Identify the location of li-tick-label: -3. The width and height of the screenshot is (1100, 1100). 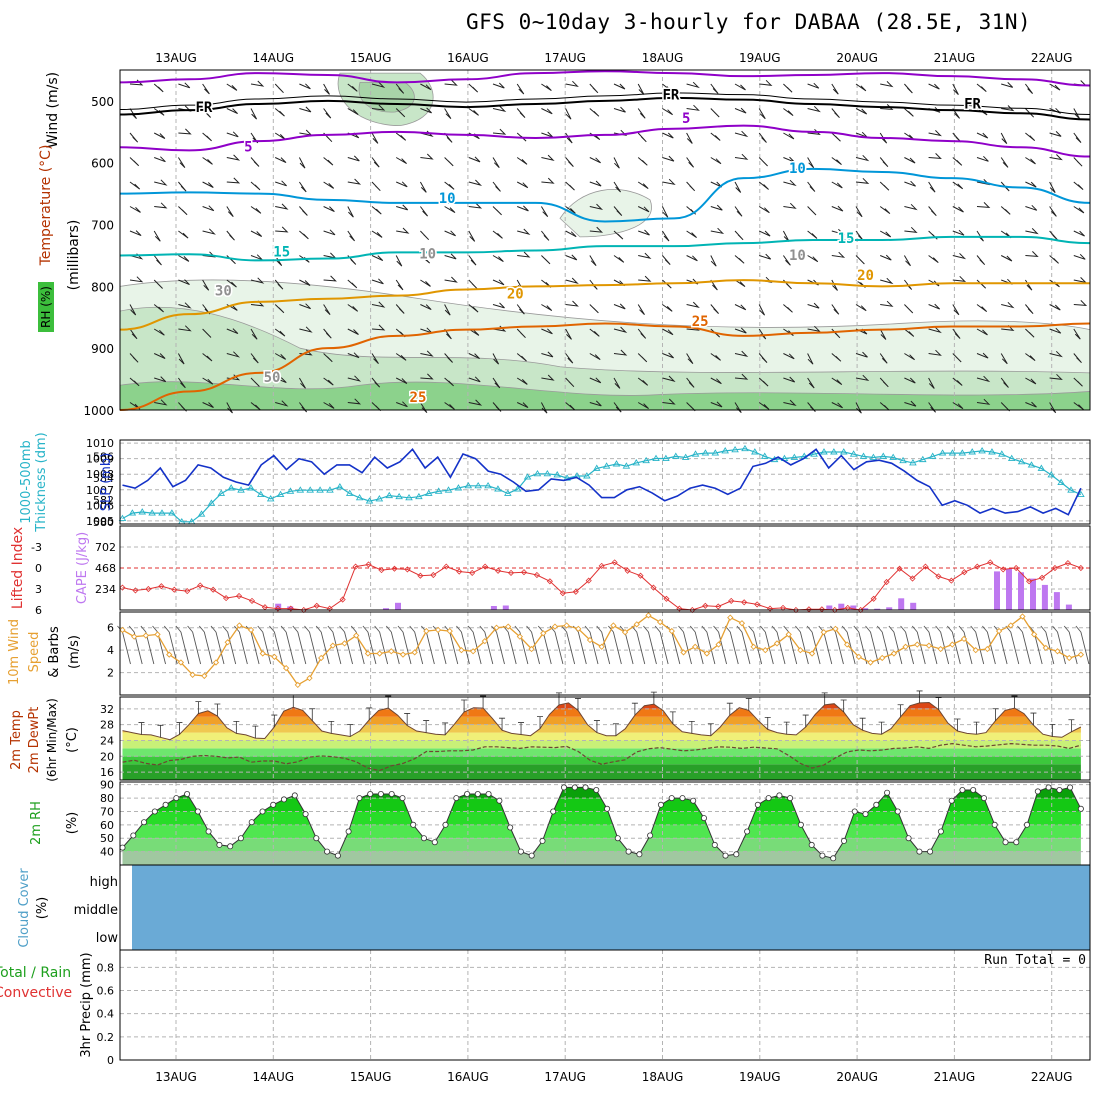
(36, 547).